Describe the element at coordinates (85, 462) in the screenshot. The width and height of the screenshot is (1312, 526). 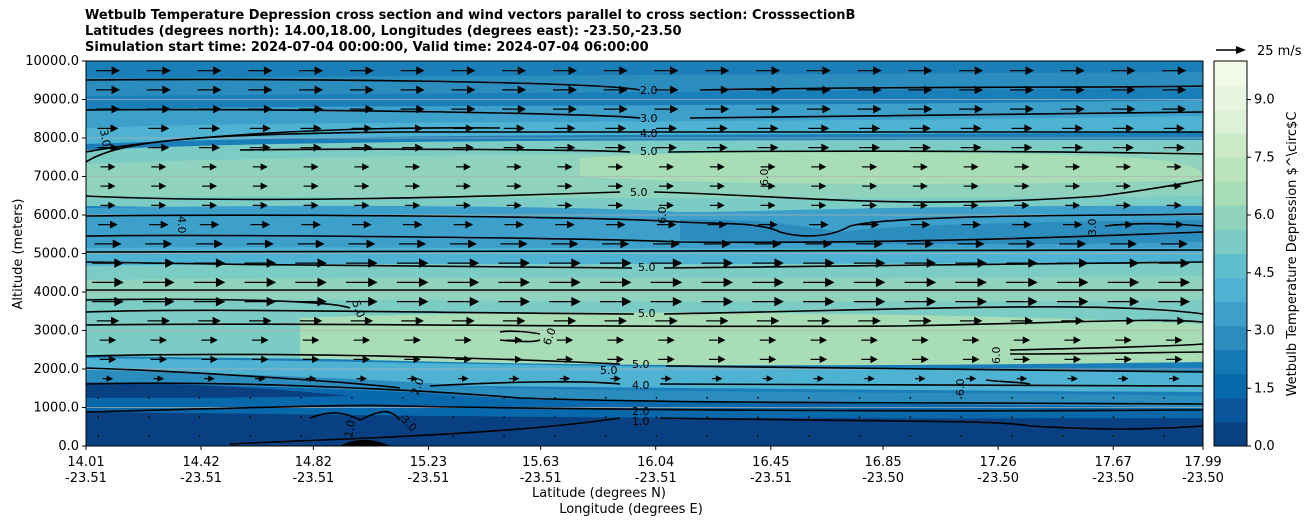
I see `x-tick-label-lat: 14.01` at that location.